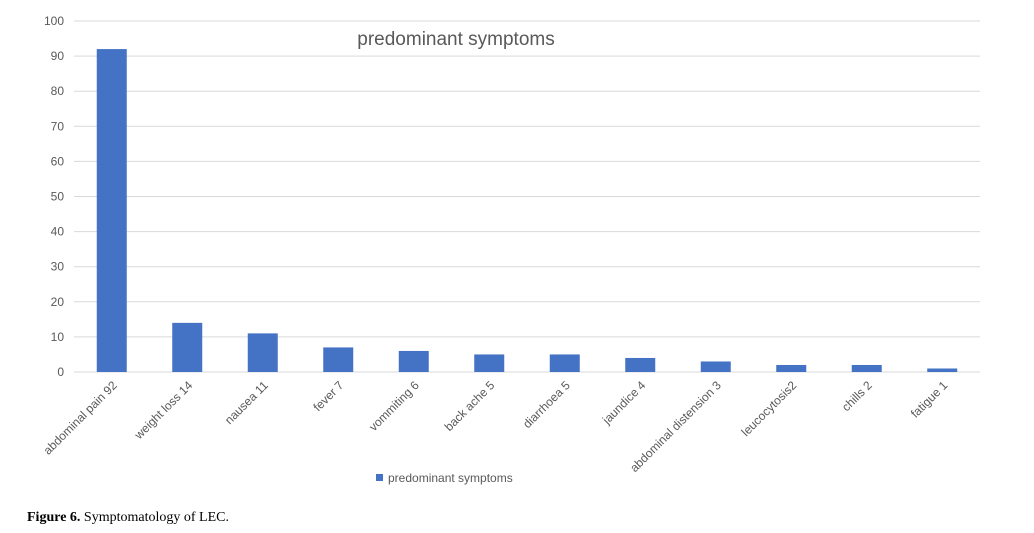  I want to click on caption-text: Symptomatology of LEC., so click(156, 517).